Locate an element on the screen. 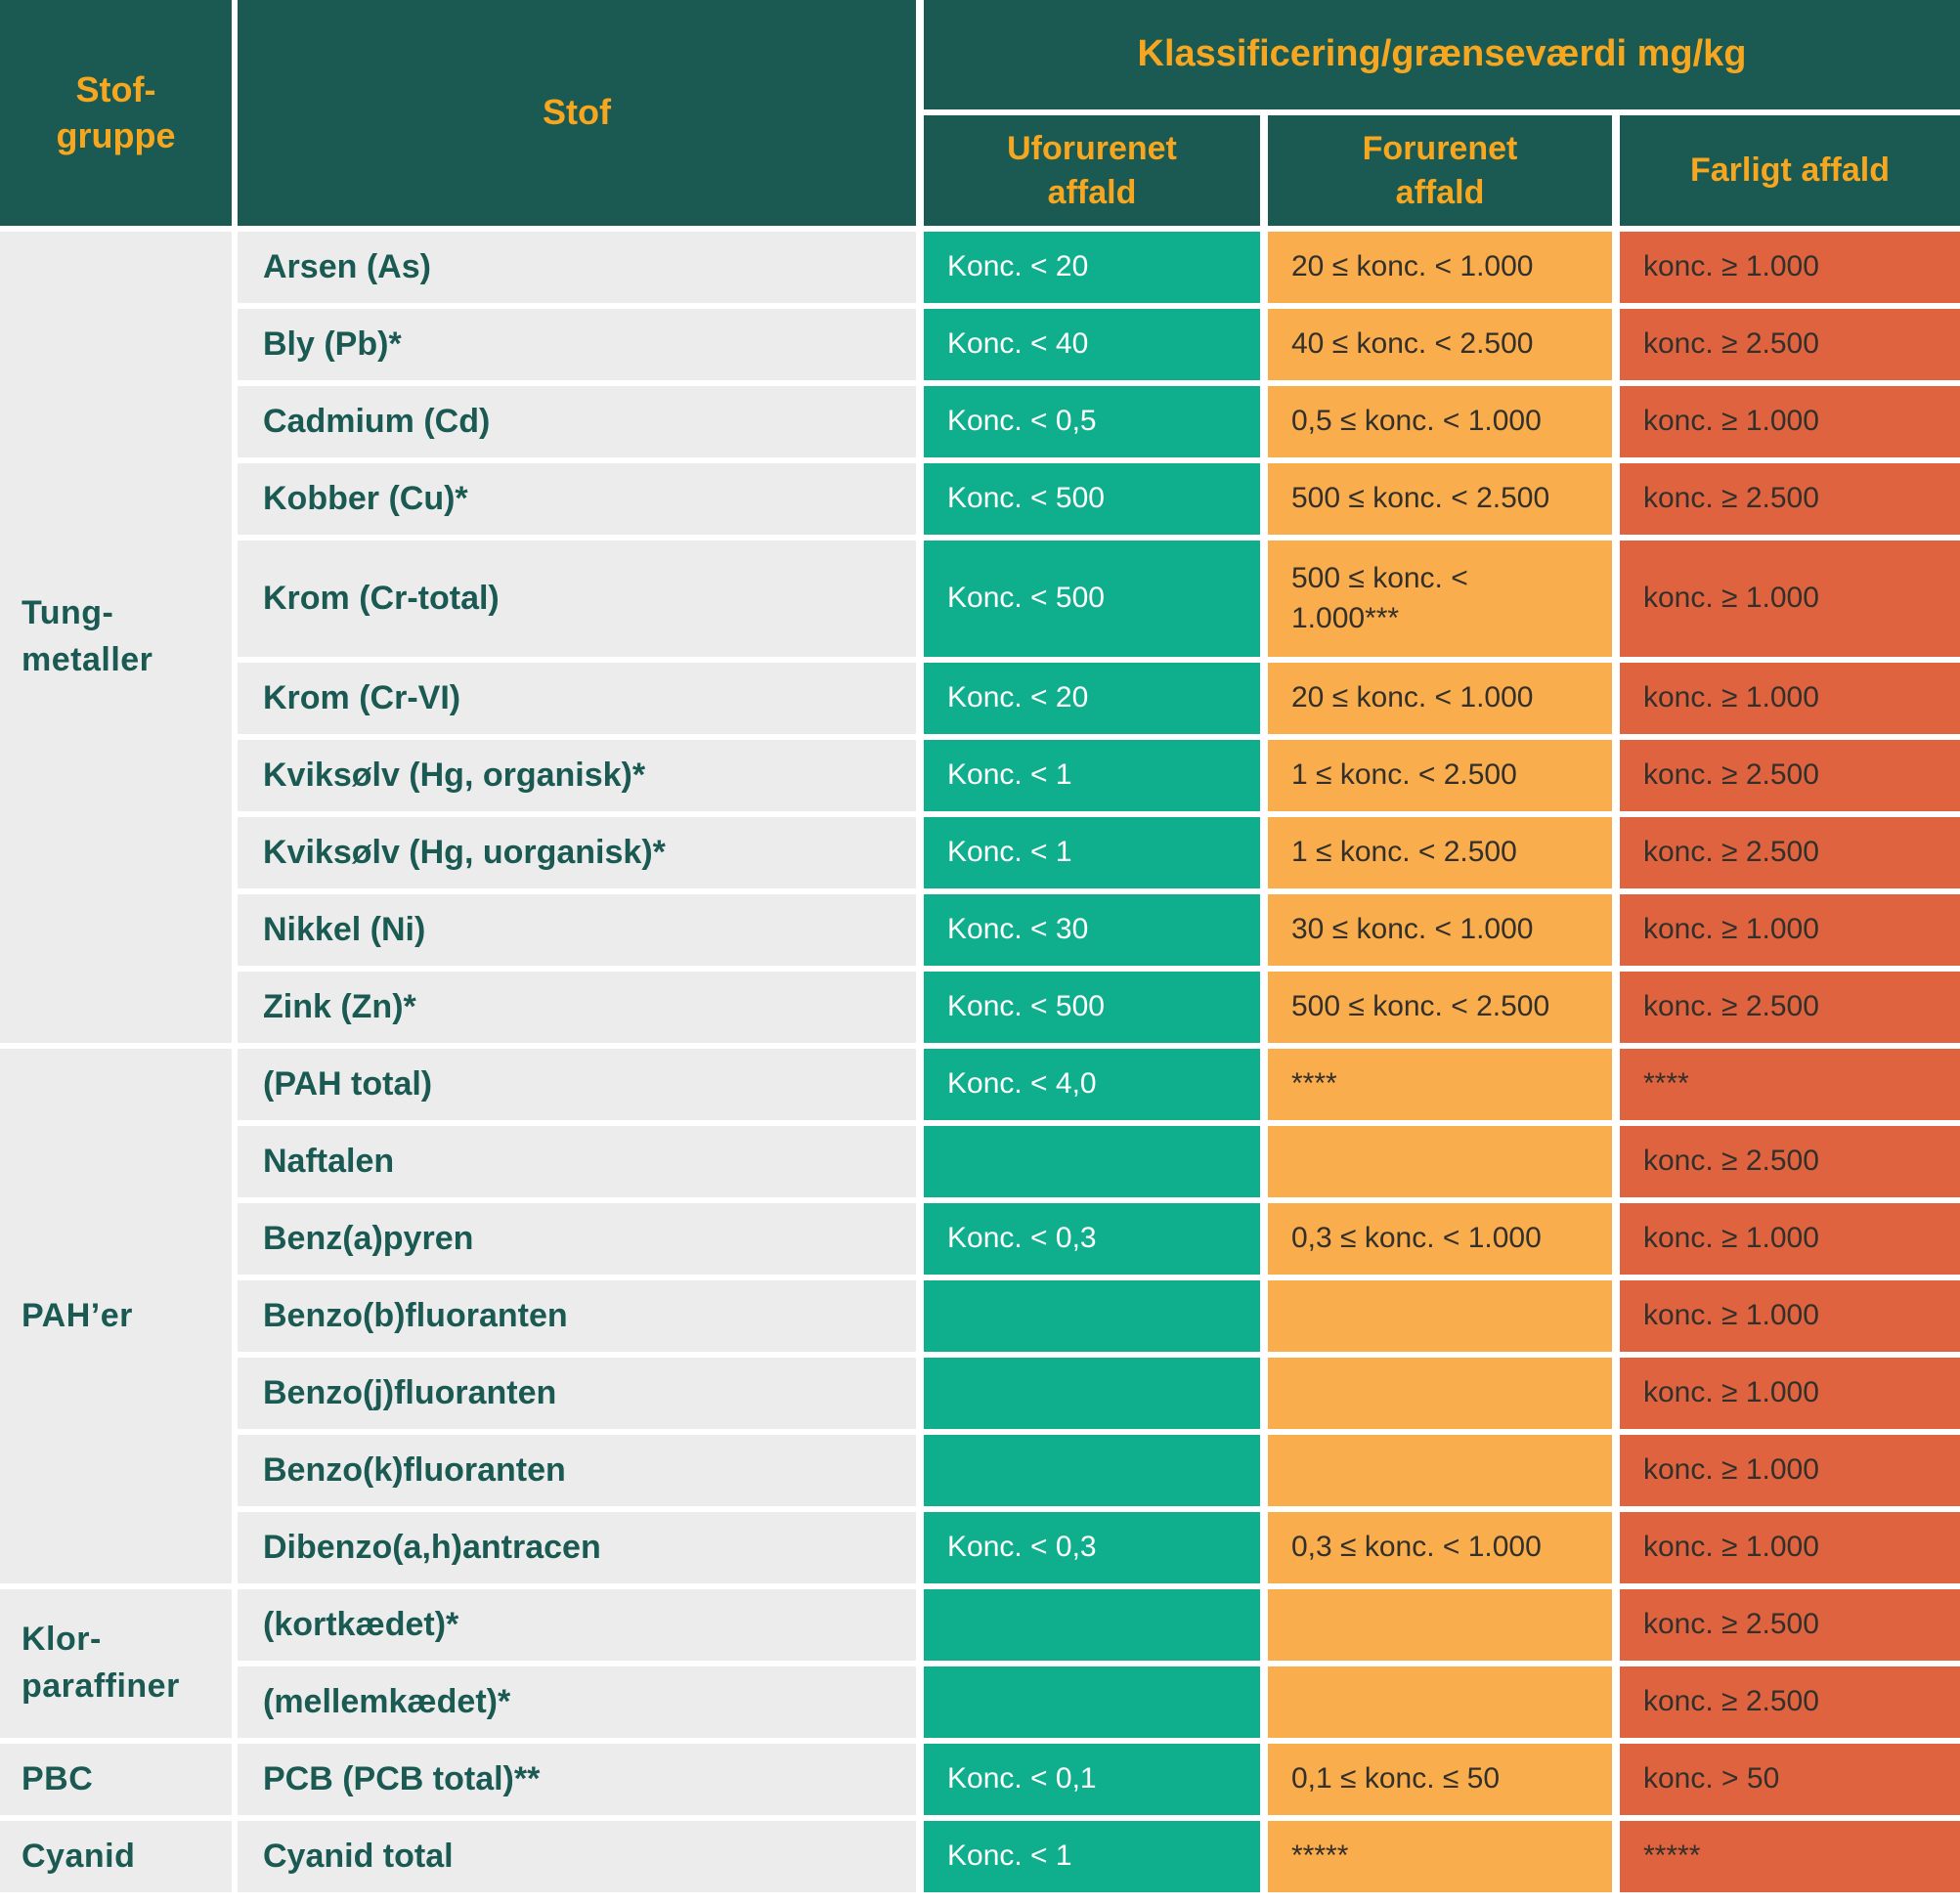 This screenshot has width=1960, height=1904. substance-cell: Dibenzo(a,h)antracen is located at coordinates (577, 1547).